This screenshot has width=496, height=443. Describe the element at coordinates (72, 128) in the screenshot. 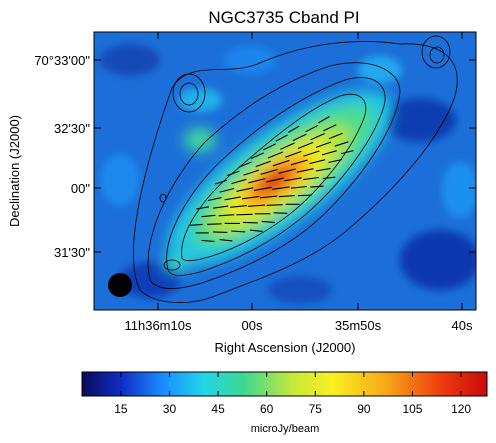

I see `y-tick-label: 32'30"` at that location.